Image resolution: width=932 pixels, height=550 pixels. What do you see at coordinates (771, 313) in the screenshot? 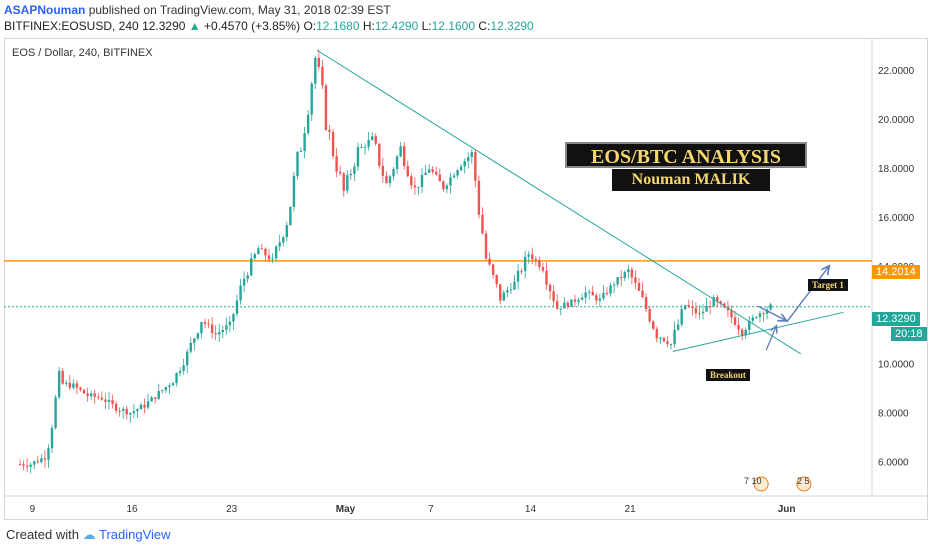
I see `pullback-arrow` at bounding box center [771, 313].